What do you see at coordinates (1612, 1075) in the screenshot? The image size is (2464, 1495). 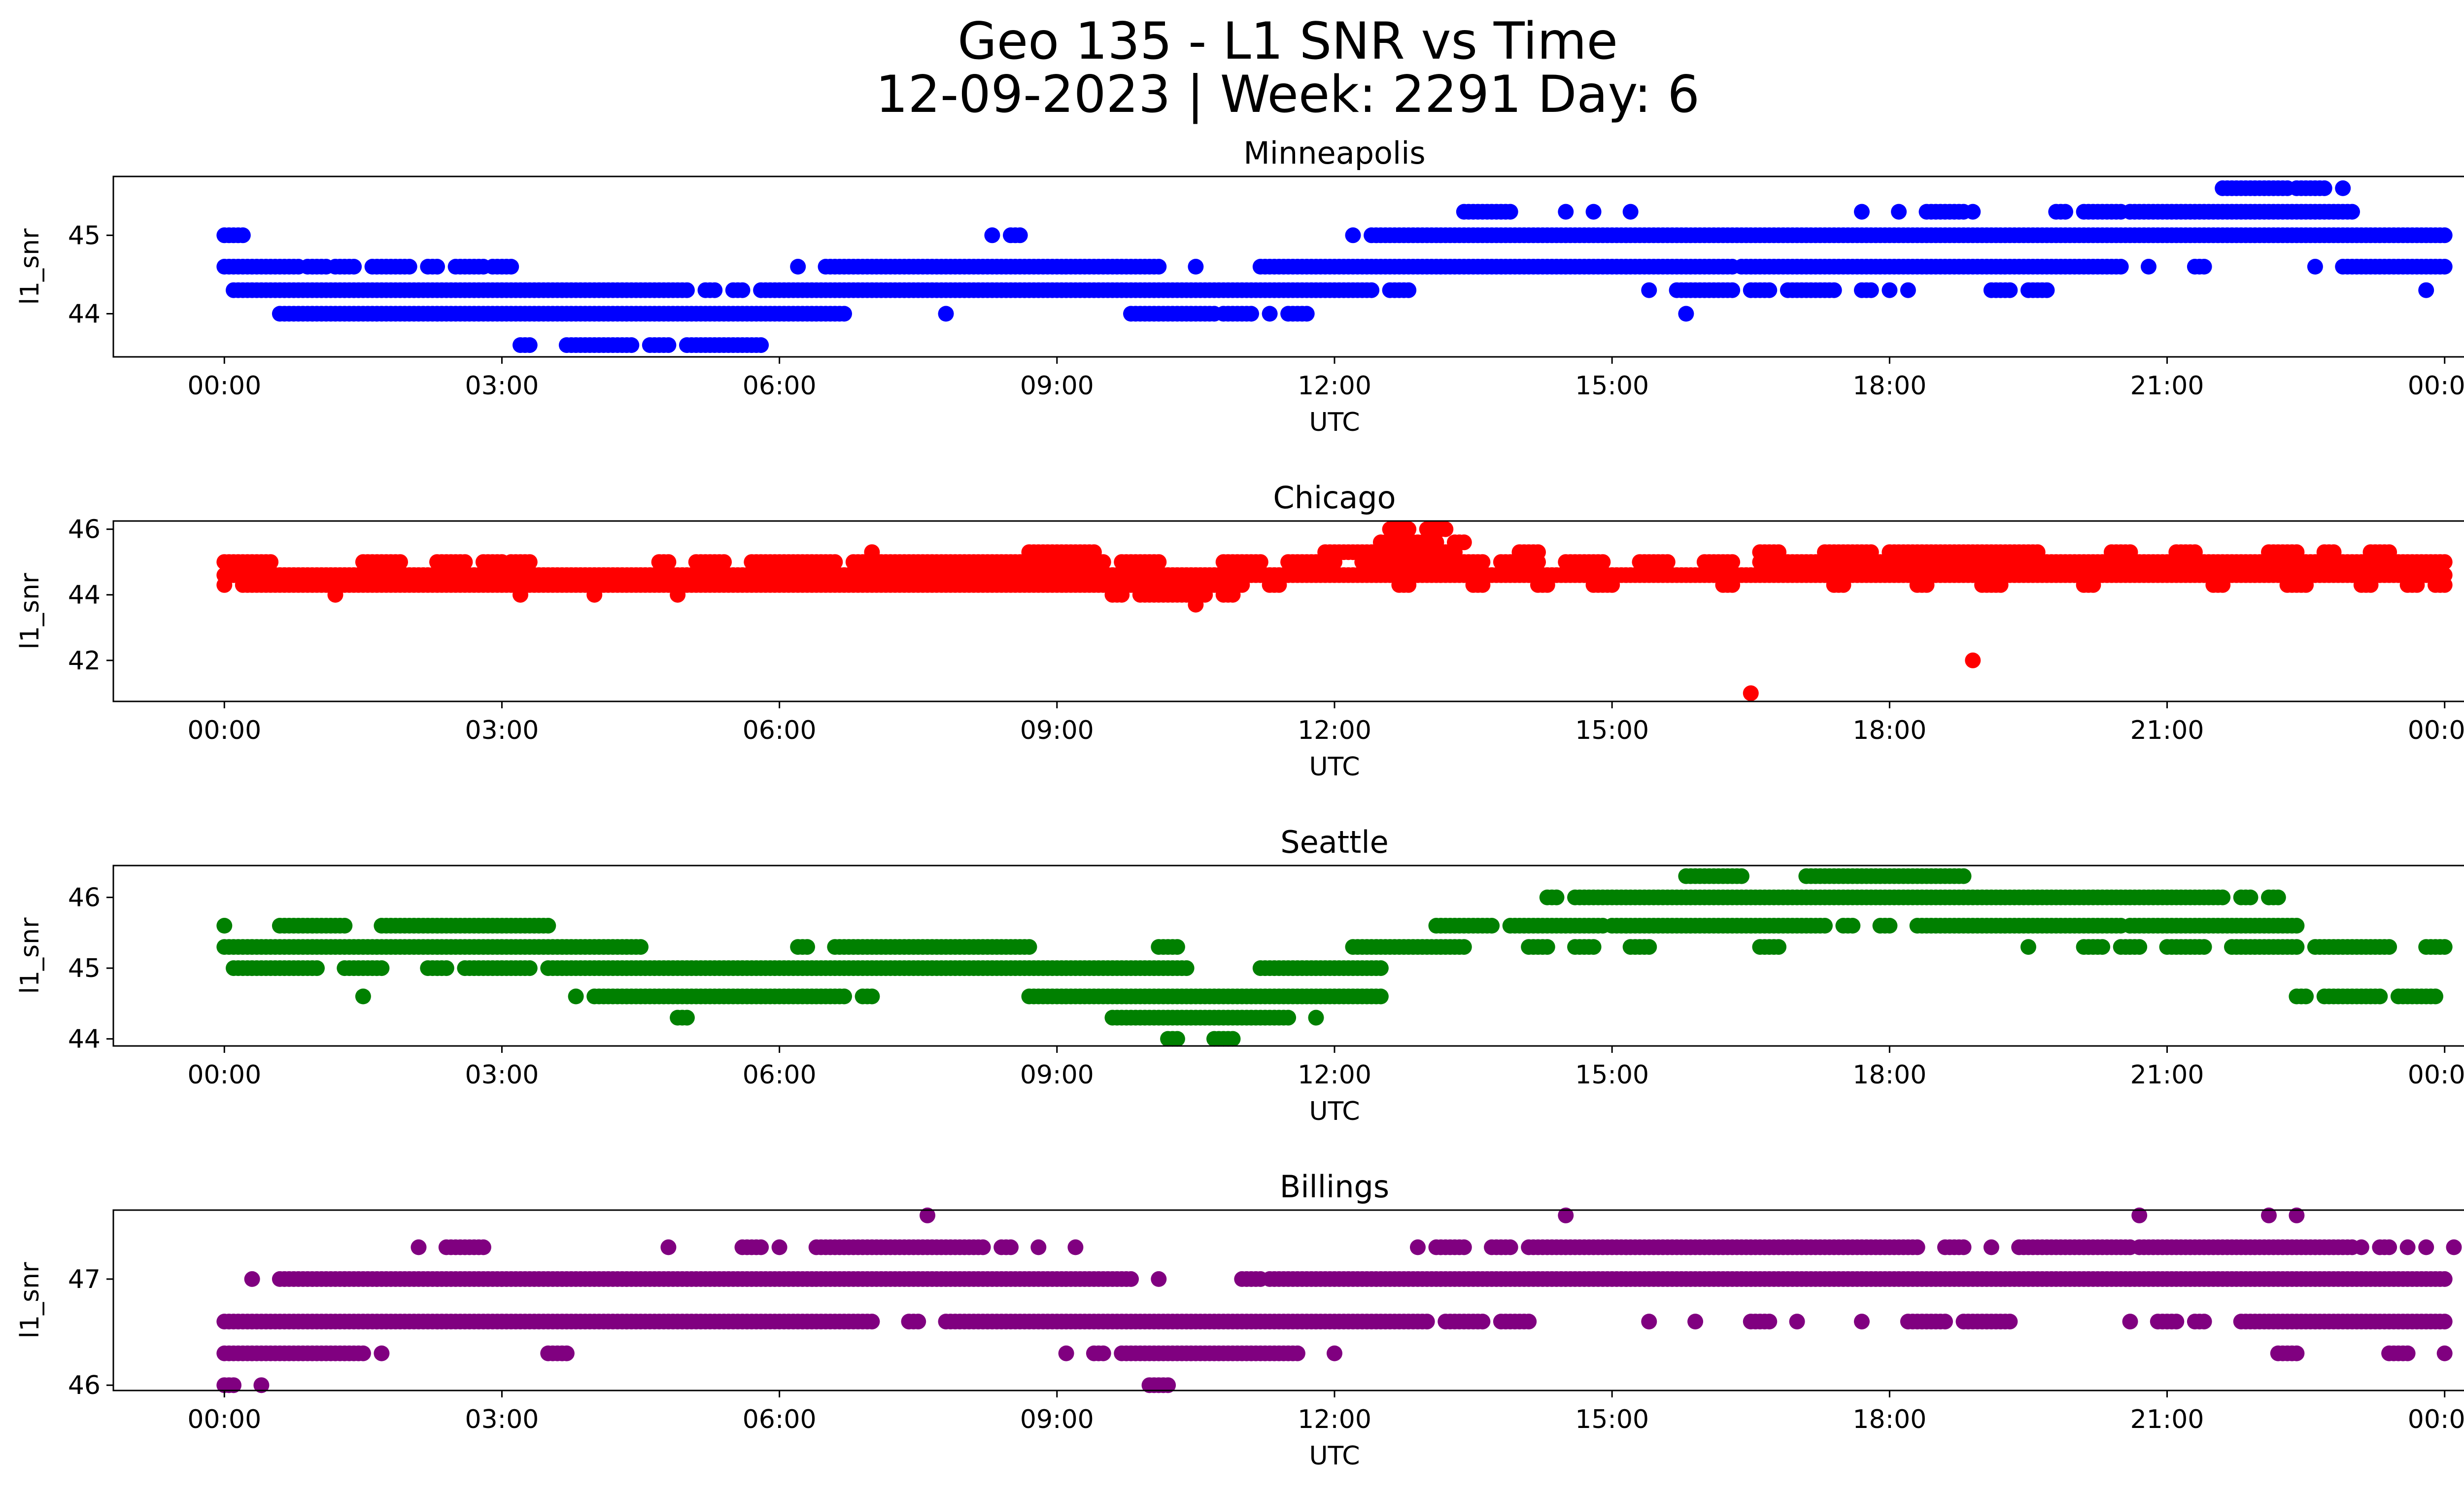 I see `x-tick-label: 15:00` at bounding box center [1612, 1075].